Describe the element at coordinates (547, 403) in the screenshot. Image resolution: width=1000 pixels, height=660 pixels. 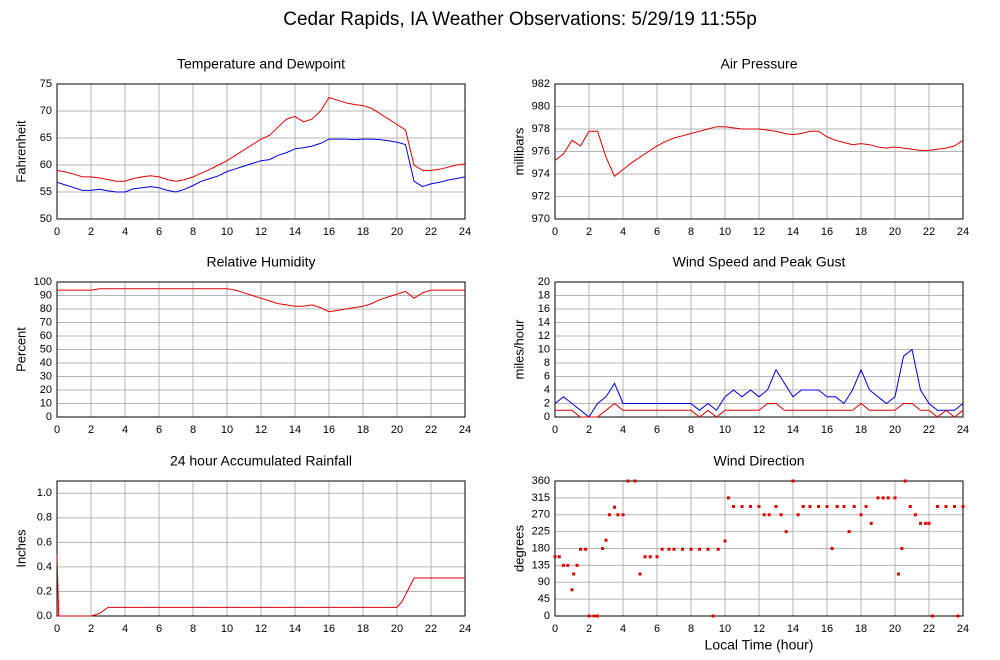
I see `y-tick-label: 2` at that location.